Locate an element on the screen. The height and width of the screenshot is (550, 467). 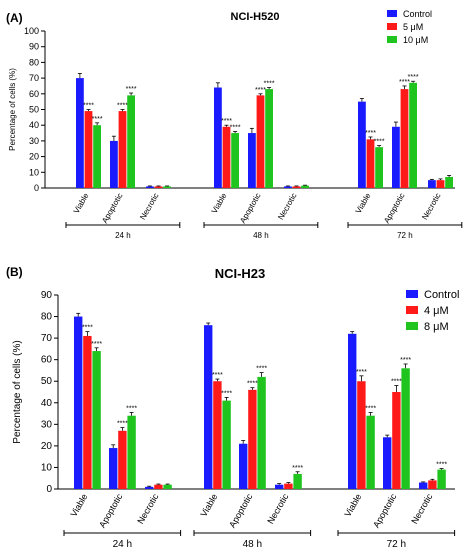
legend-label: 5 μM is located at coordinates (413, 27).